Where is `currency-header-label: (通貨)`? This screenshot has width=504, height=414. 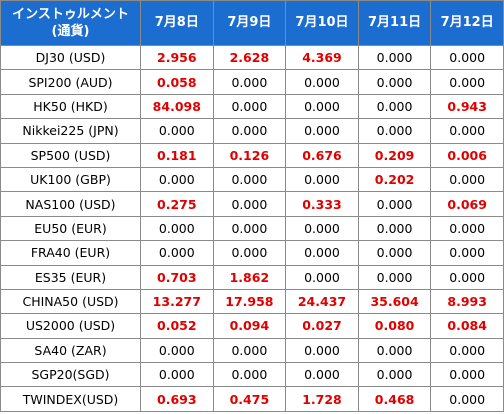 currency-header-label: (通貨) is located at coordinates (70, 31).